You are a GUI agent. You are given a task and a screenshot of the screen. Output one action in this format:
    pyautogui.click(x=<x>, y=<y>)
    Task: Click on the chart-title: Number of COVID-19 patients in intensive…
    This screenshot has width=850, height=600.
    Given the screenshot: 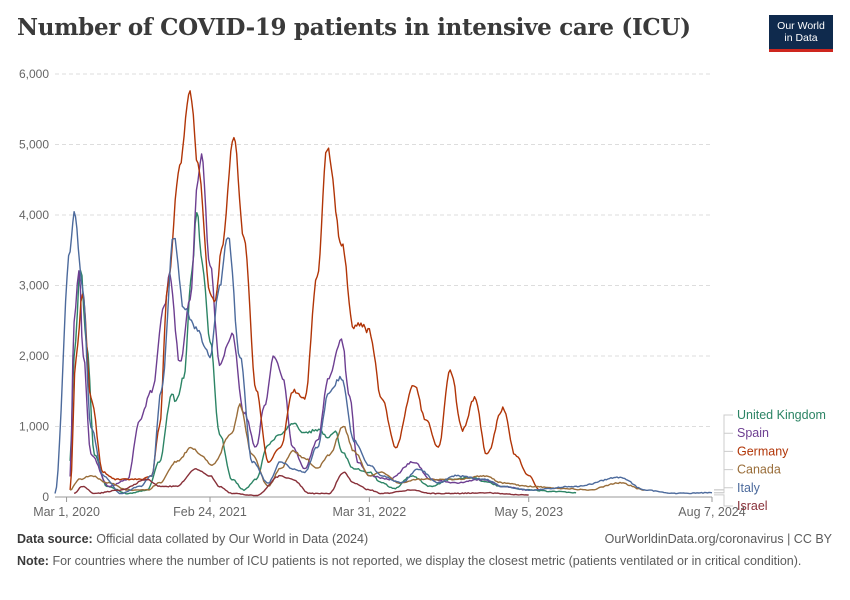 What is the action you would take?
    pyautogui.click(x=354, y=27)
    